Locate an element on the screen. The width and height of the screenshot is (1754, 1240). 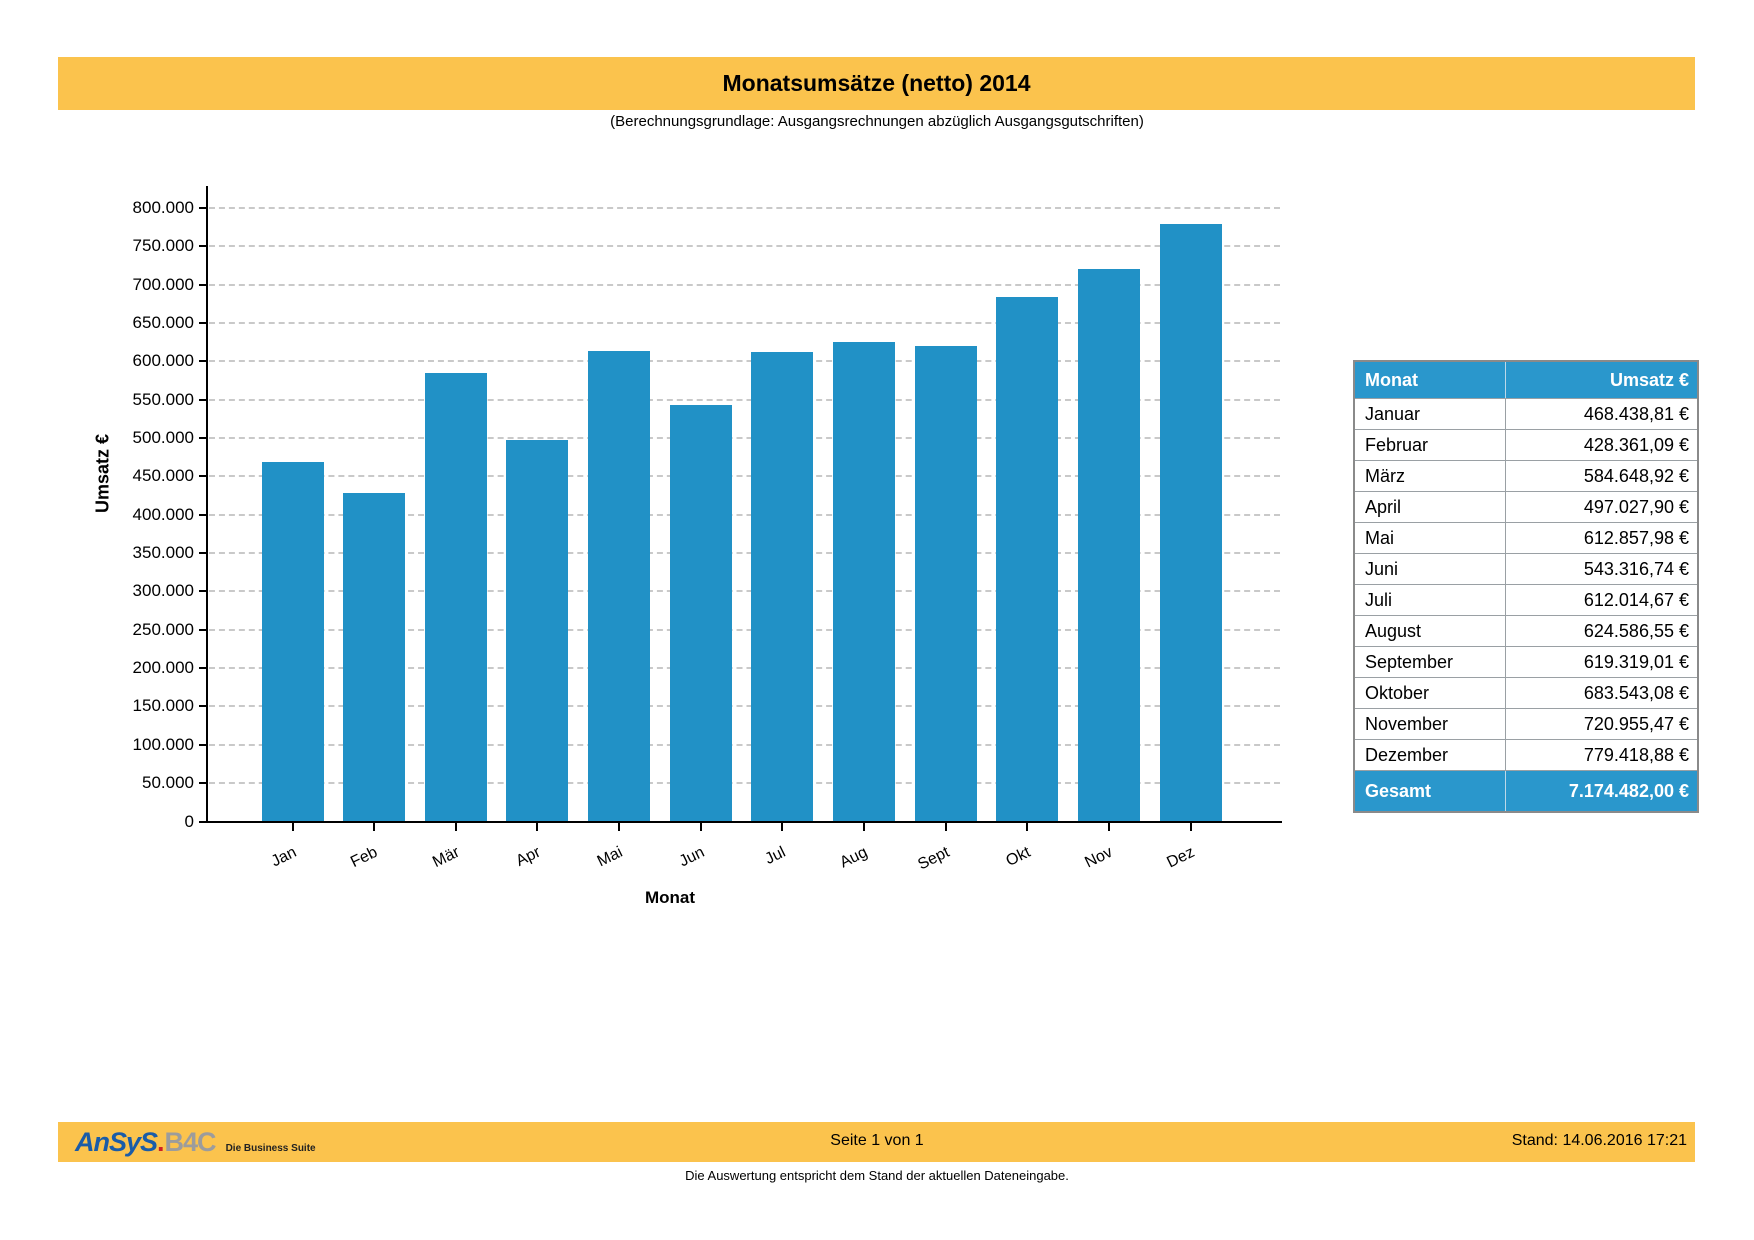
table-row: August 624.586,55 € is located at coordinates (1526, 630).